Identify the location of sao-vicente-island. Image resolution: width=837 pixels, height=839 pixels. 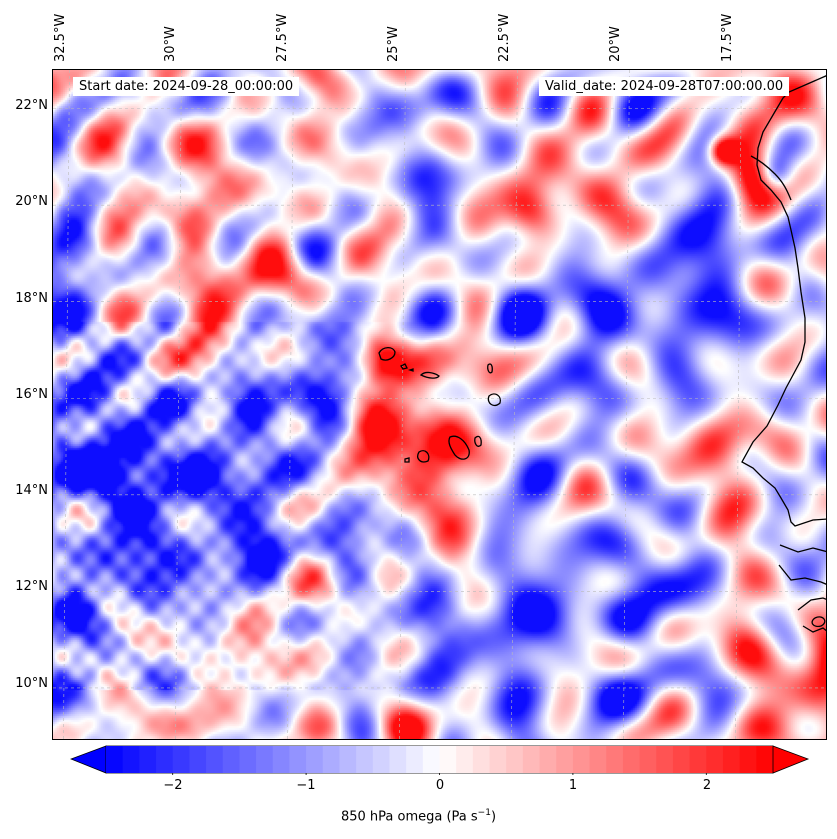
(404, 366).